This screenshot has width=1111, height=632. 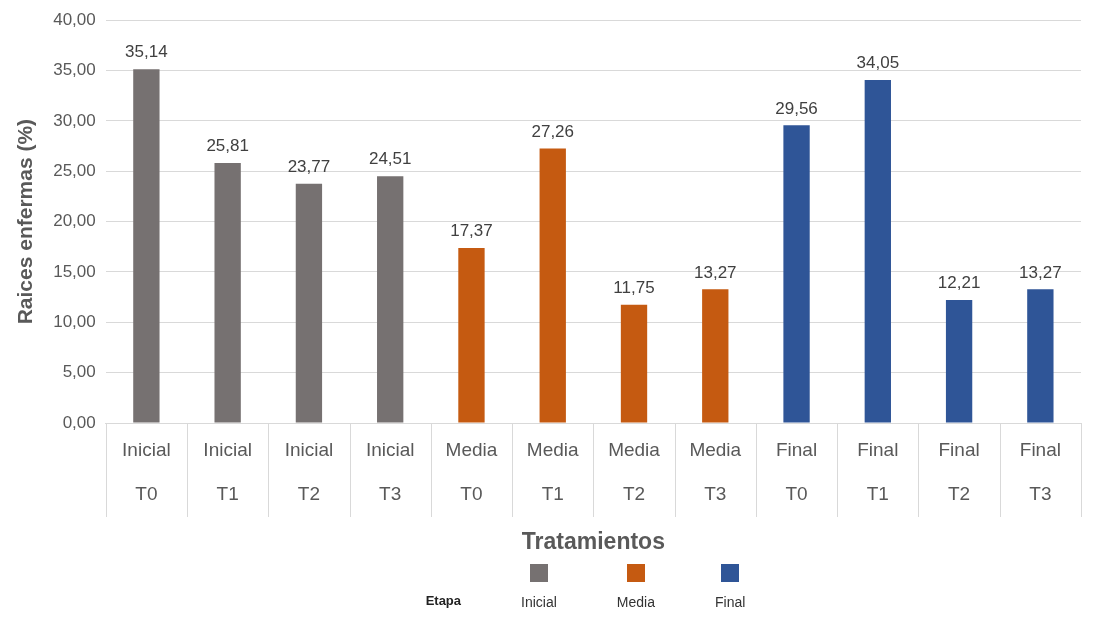 What do you see at coordinates (74, 70) in the screenshot?
I see `y-tick-label: 35,00` at bounding box center [74, 70].